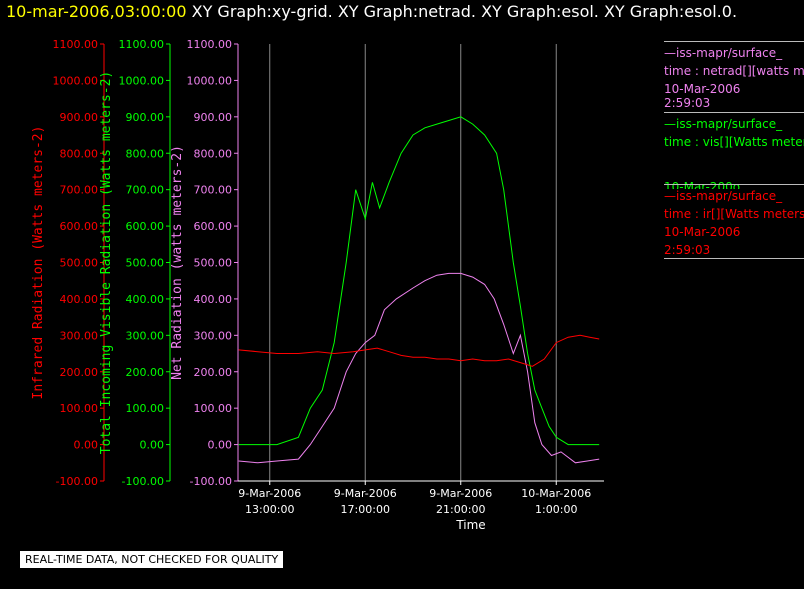  Describe the element at coordinates (687, 250) in the screenshot. I see `legend-ir-line4: 2:59:03` at that location.